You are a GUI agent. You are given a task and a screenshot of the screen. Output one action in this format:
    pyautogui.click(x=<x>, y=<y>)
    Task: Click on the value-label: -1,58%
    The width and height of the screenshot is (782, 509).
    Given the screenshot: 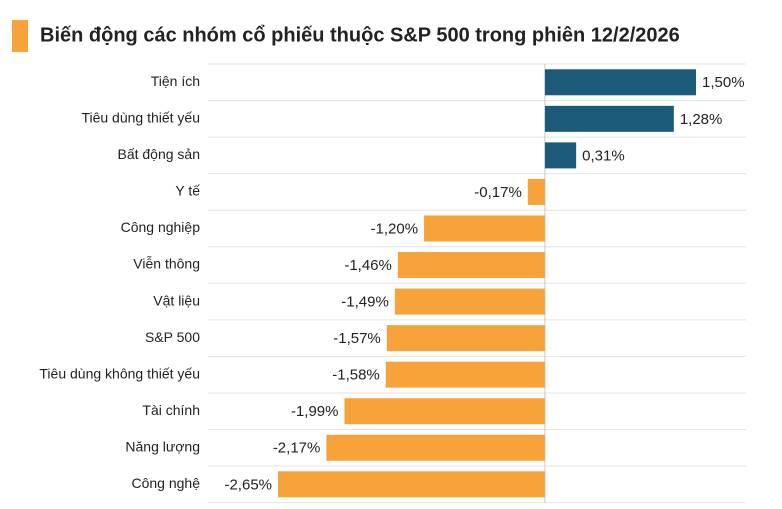 What is the action you would take?
    pyautogui.click(x=356, y=375)
    